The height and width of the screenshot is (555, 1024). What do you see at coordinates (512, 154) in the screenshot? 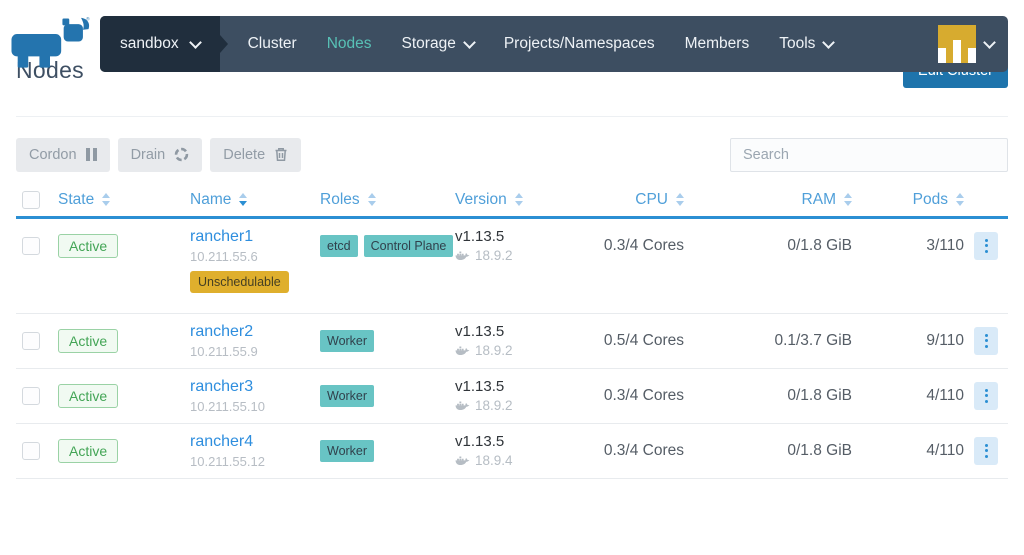
I see `nodes-toolbar: Cordon Drain Delete` at bounding box center [512, 154].